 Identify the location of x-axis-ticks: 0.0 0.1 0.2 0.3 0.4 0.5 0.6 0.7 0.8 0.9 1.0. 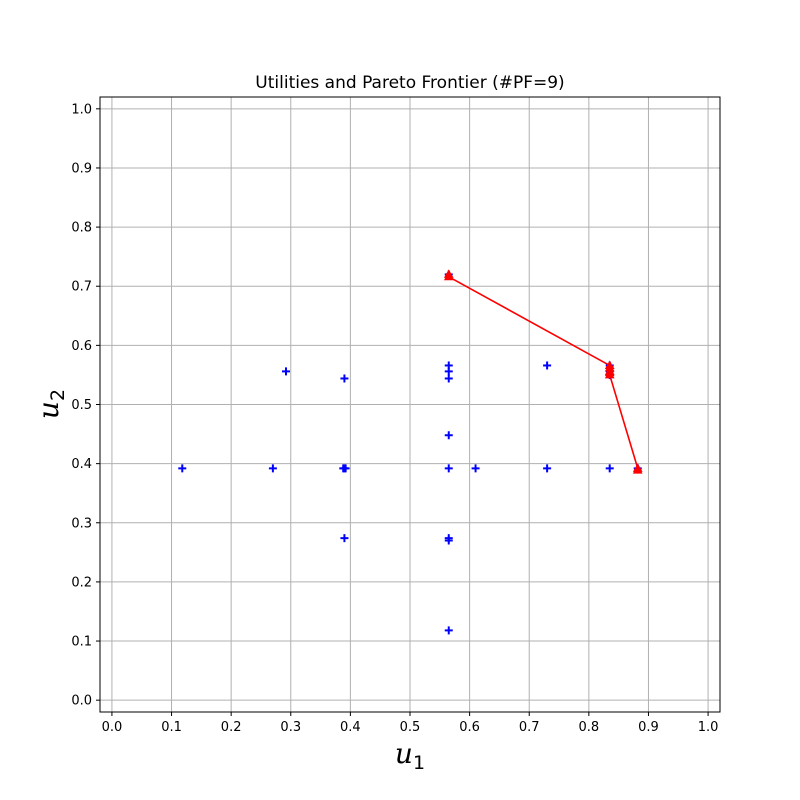
(410, 723).